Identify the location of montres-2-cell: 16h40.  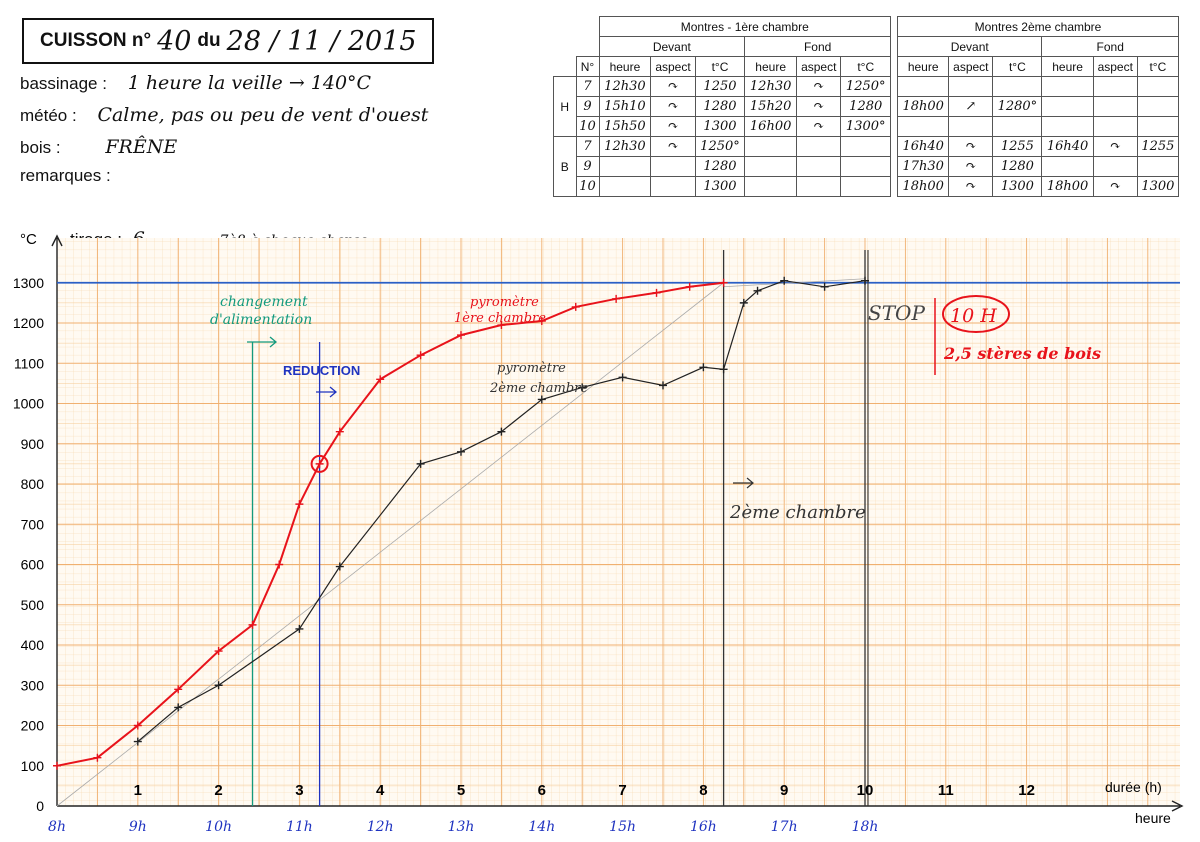
(923, 146).